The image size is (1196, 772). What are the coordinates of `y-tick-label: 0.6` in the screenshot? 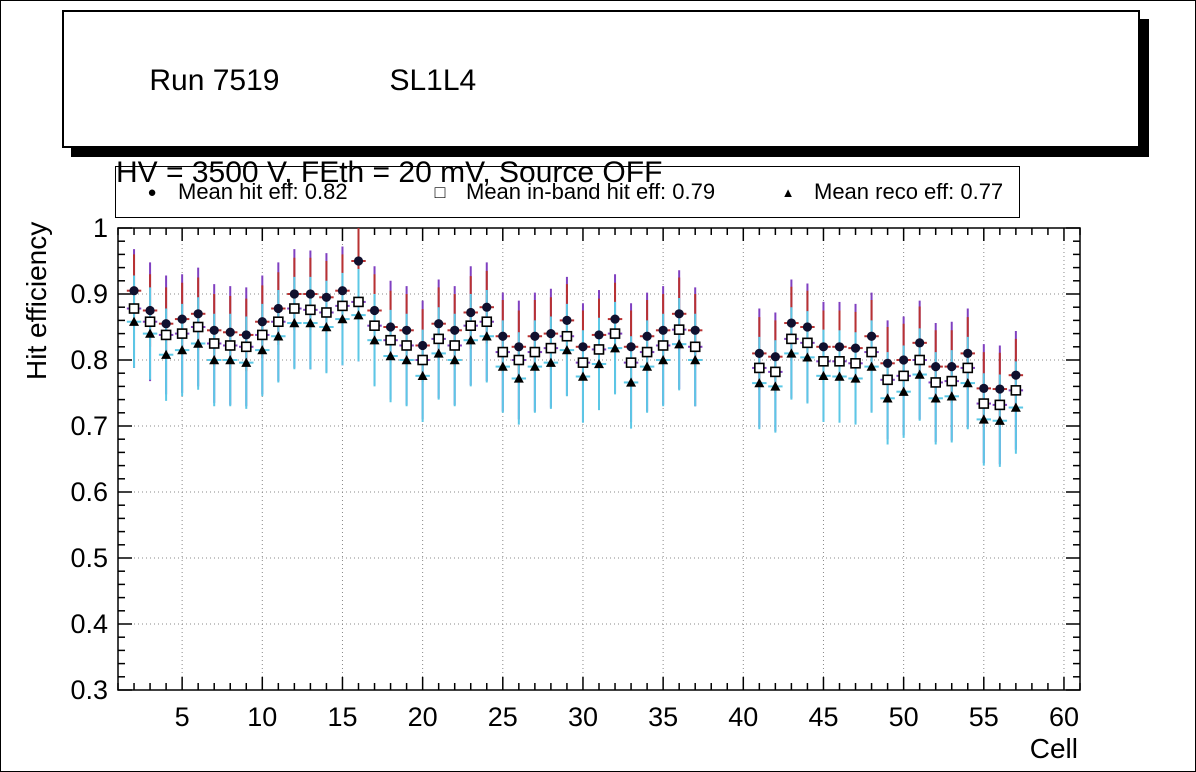 It's located at (89, 492).